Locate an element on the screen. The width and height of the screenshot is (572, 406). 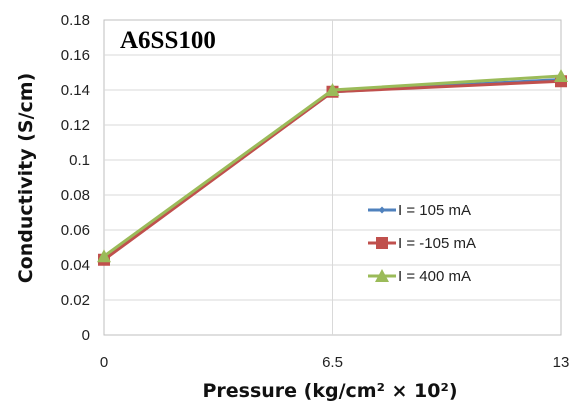
y-tick-label: 0.18 is located at coordinates (75, 20).